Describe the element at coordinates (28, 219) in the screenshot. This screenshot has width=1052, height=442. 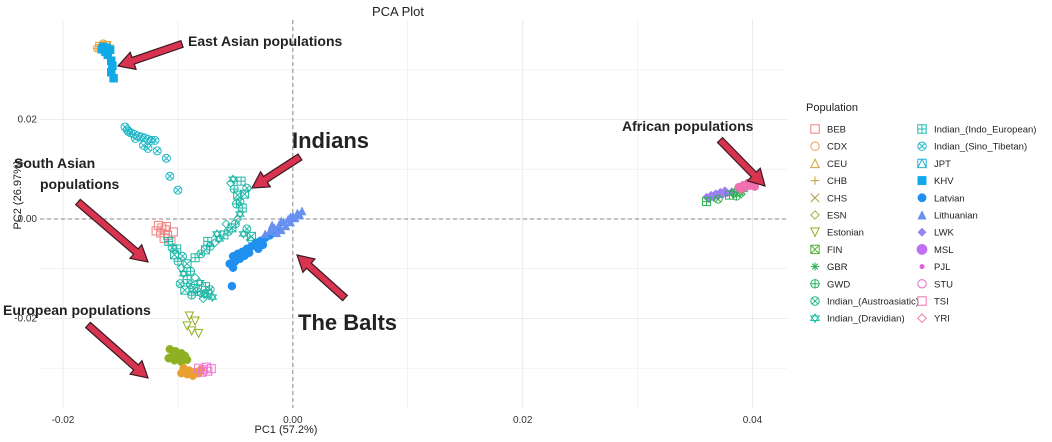
I see `y-tick-label: 0.00` at that location.